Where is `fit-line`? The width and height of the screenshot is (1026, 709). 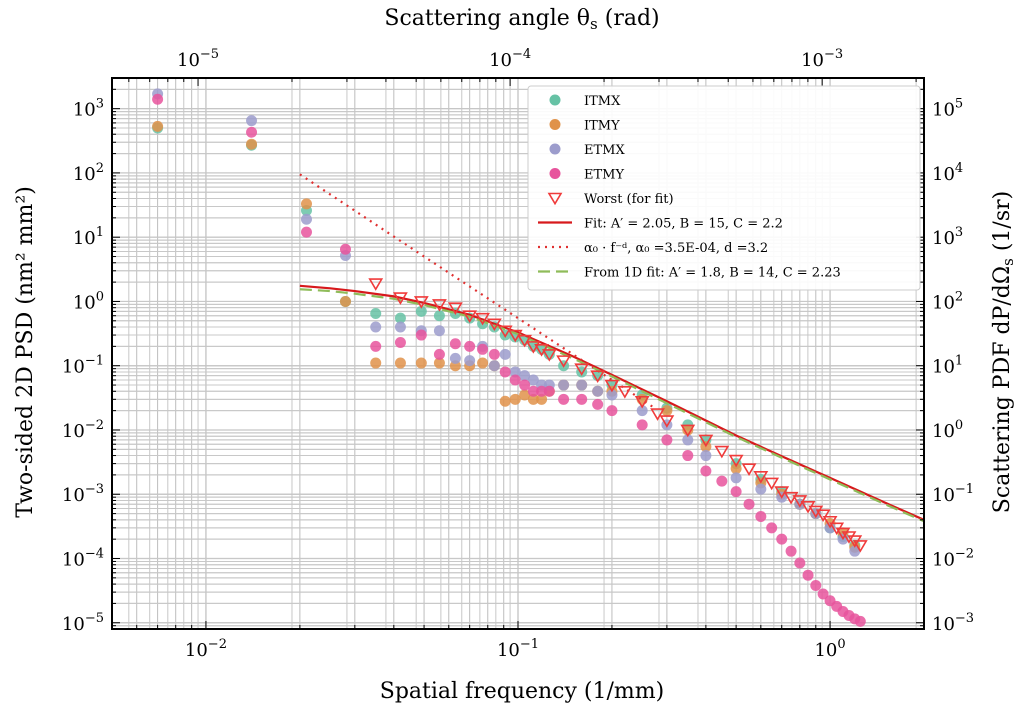 fit-line is located at coordinates (476, 290).